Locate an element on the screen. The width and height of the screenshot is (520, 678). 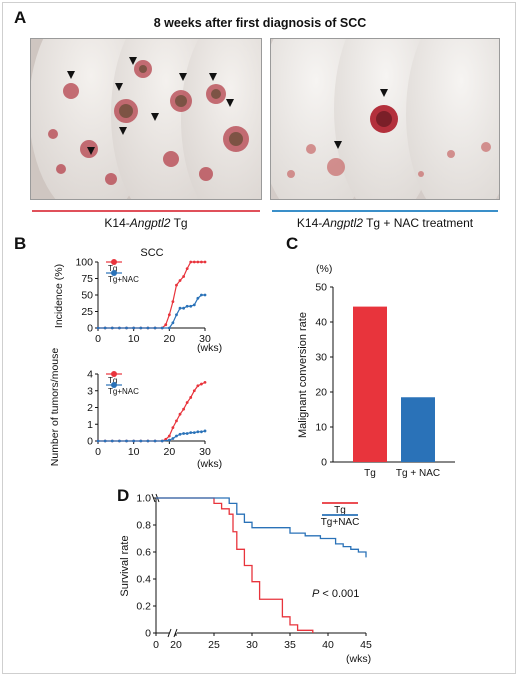
panel-d-letter: D is located at coordinates (123, 495).